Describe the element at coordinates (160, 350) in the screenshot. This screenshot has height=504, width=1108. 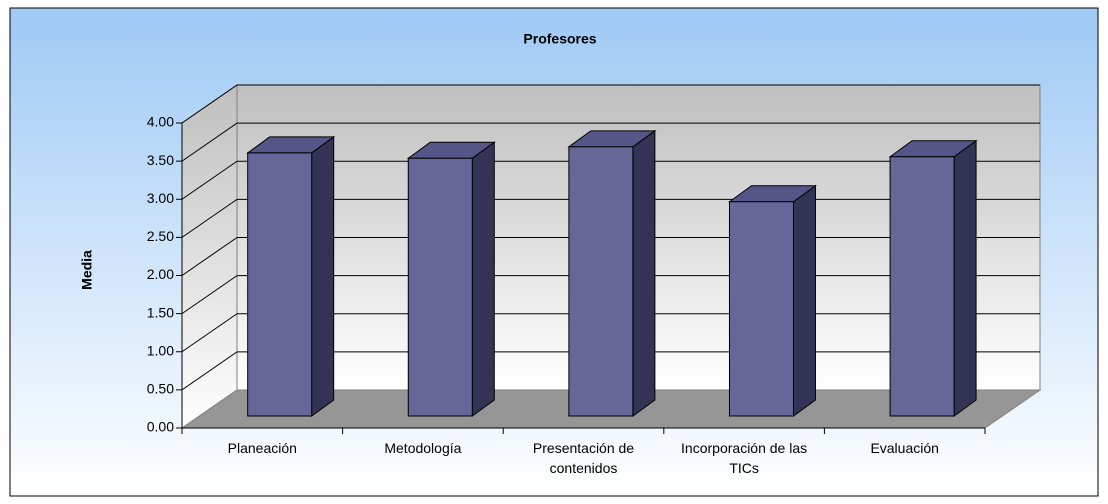
I see `y-tick-label: 1.00` at that location.